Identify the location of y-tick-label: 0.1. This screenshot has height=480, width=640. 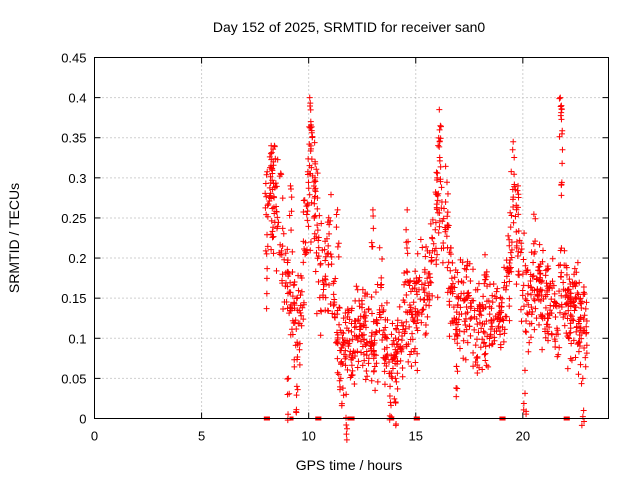
(77, 338).